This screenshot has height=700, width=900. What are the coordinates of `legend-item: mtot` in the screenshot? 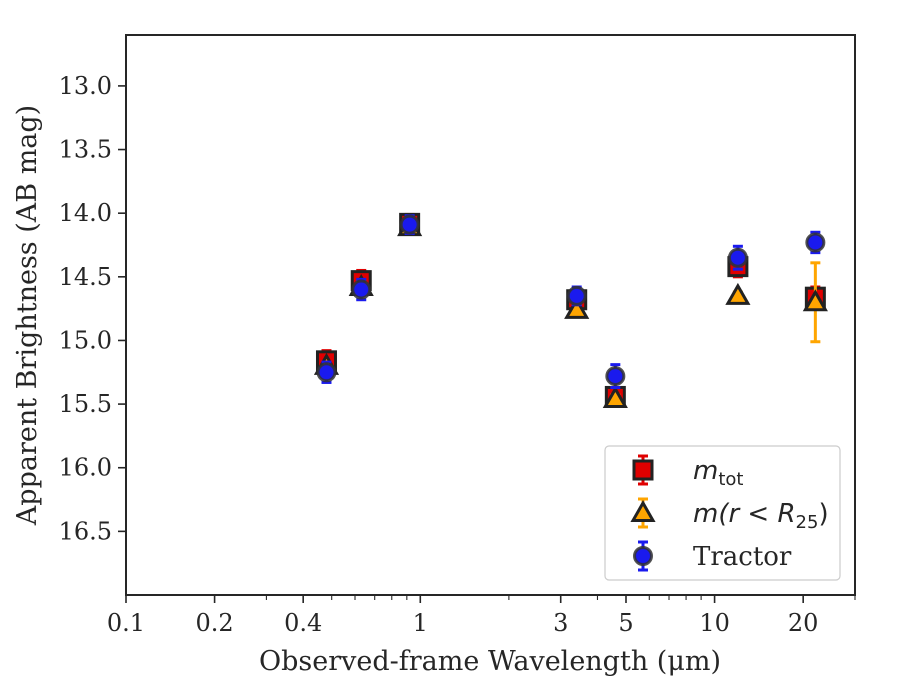 It's located at (687, 472).